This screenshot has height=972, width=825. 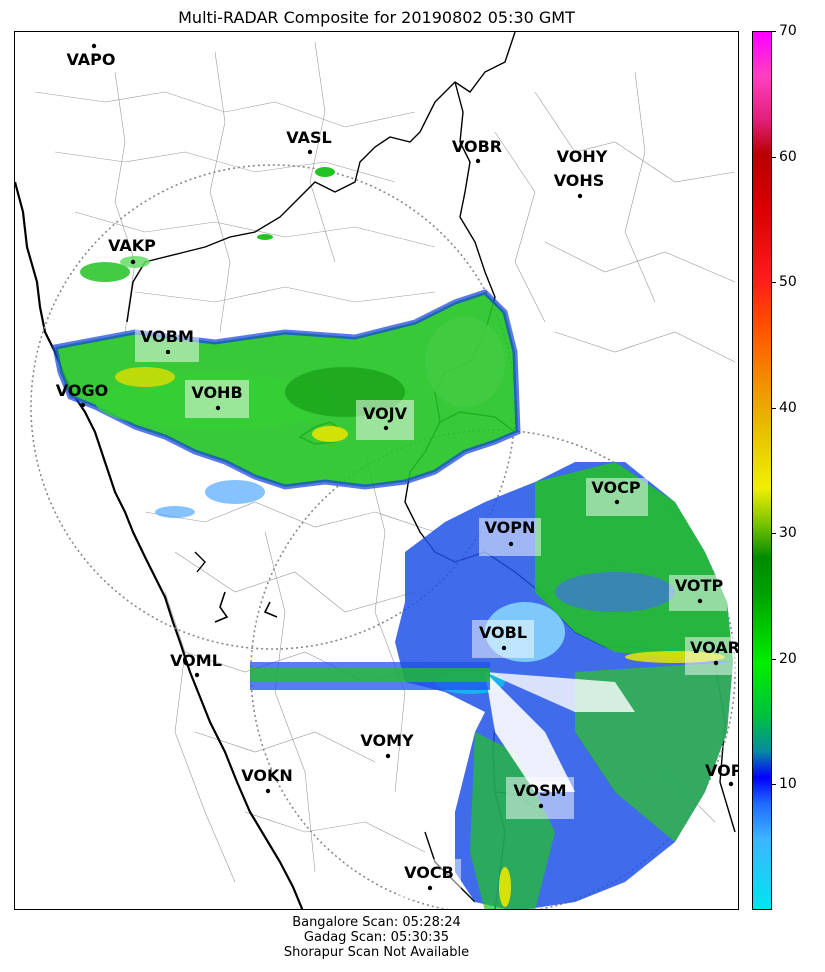 What do you see at coordinates (90, 59) in the screenshot?
I see `station-label-vapo: VAPO` at bounding box center [90, 59].